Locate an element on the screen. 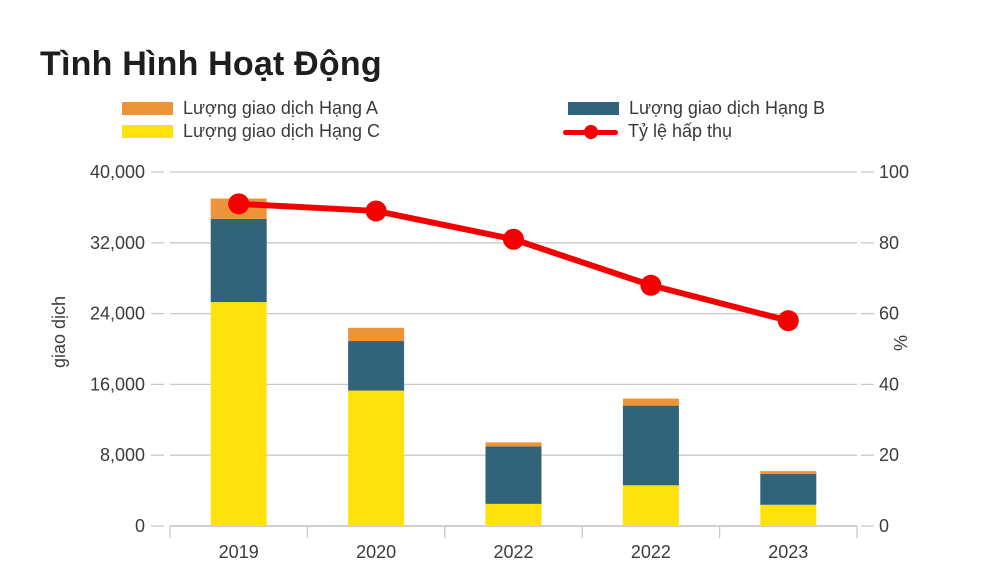  absorption-line is located at coordinates (513, 262).